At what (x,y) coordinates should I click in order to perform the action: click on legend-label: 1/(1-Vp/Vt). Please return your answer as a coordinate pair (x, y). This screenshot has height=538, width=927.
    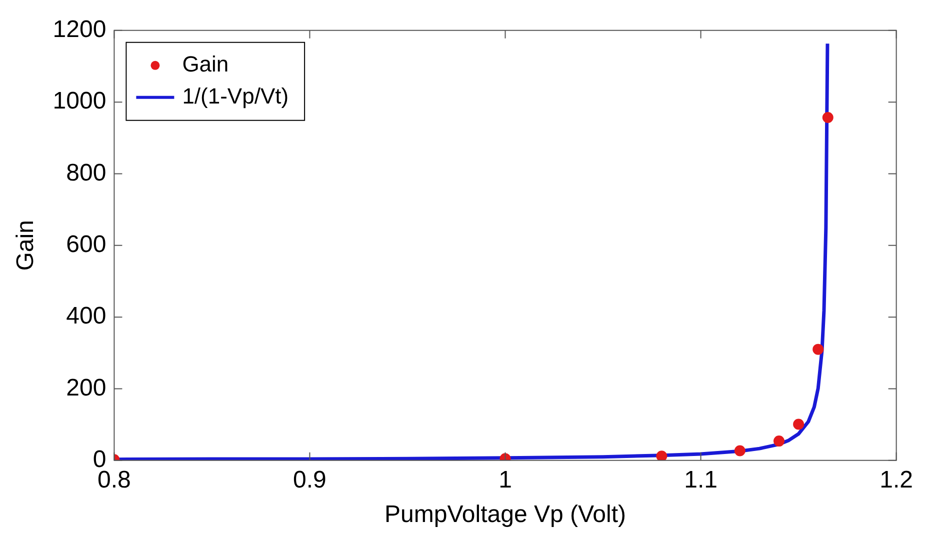
    Looking at the image, I should click on (235, 95).